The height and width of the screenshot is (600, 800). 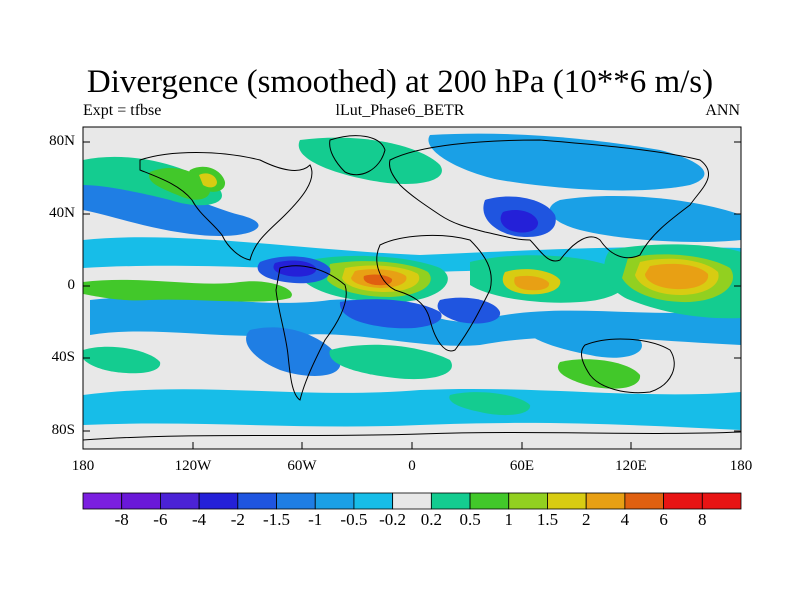 What do you see at coordinates (509, 519) in the screenshot?
I see `colorbar-label: 1` at bounding box center [509, 519].